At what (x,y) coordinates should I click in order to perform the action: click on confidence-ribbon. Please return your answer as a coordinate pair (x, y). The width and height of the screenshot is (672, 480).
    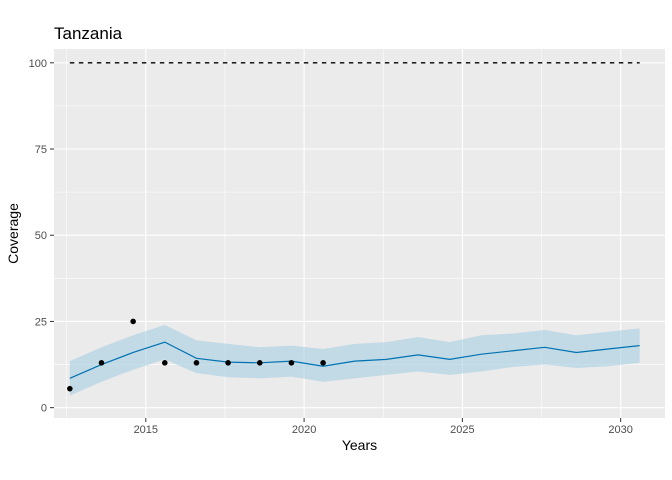
    Looking at the image, I should click on (354, 360).